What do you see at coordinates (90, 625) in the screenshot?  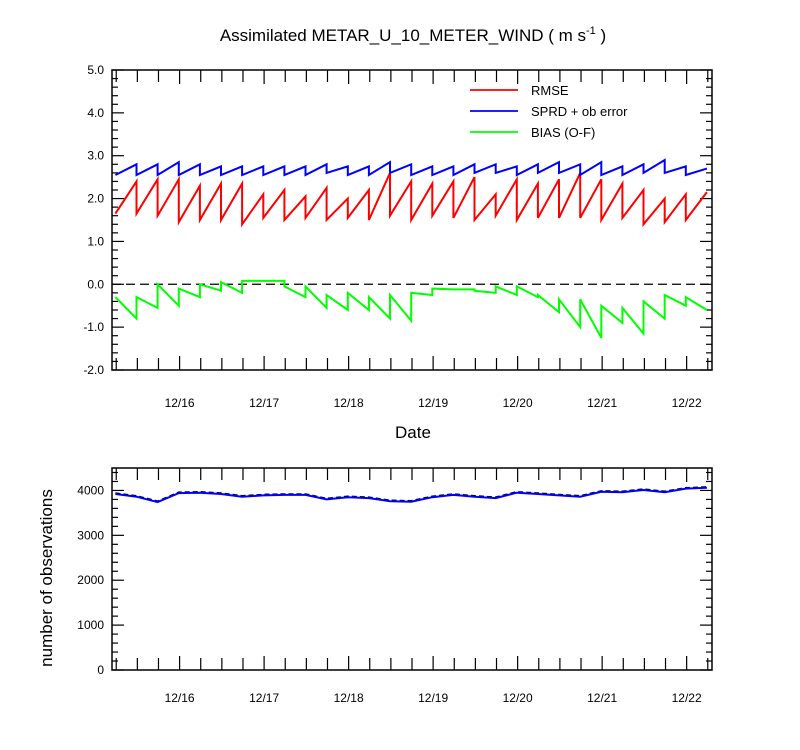 I see `bottom-y-tick-label: 1000` at bounding box center [90, 625].